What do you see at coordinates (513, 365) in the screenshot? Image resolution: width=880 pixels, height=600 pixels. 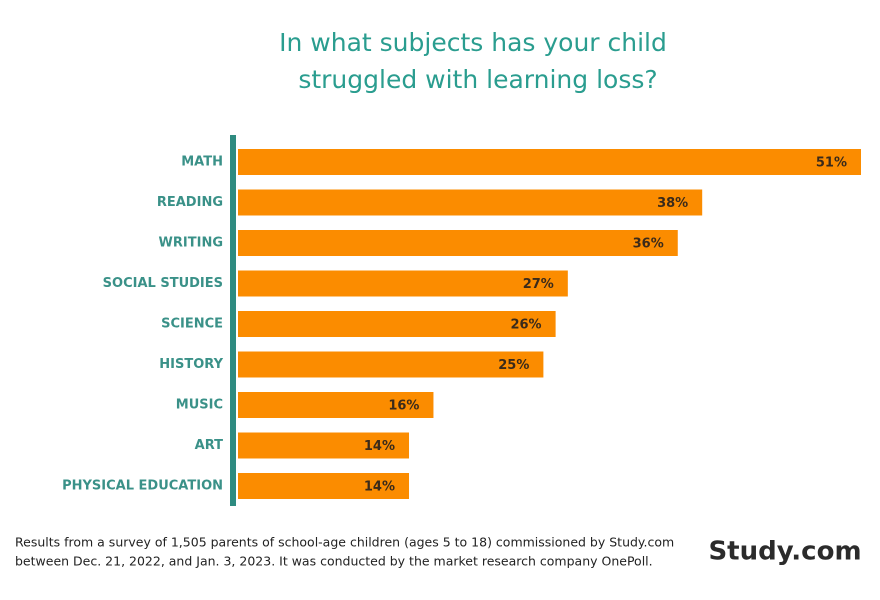 I see `data-label: 25%` at bounding box center [513, 365].